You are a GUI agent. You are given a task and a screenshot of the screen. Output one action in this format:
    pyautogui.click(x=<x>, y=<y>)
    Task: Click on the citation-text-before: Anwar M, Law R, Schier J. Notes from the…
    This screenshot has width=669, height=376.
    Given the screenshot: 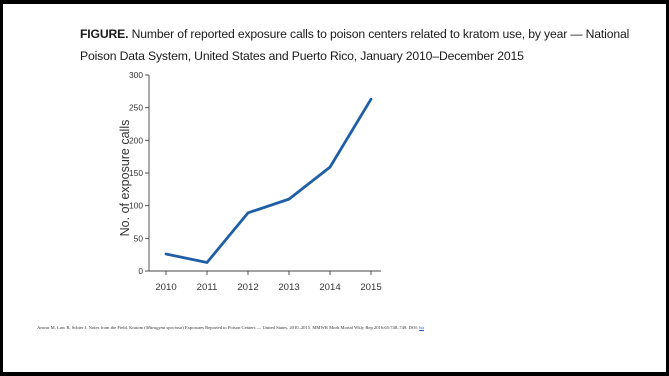 What is the action you would take?
    pyautogui.click(x=91, y=327)
    